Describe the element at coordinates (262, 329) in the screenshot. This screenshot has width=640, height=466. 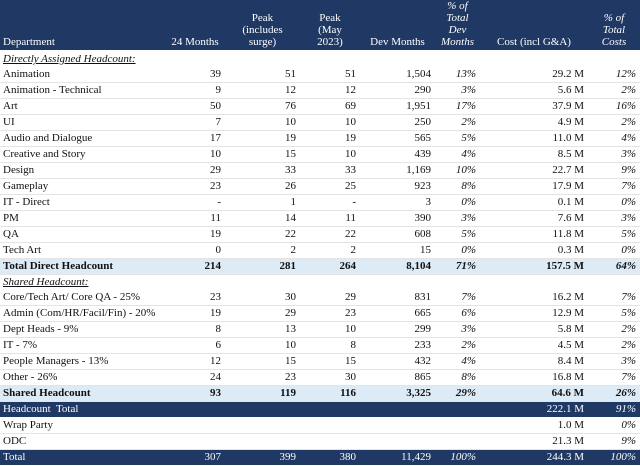
I see `cell-value: 13` at that location.